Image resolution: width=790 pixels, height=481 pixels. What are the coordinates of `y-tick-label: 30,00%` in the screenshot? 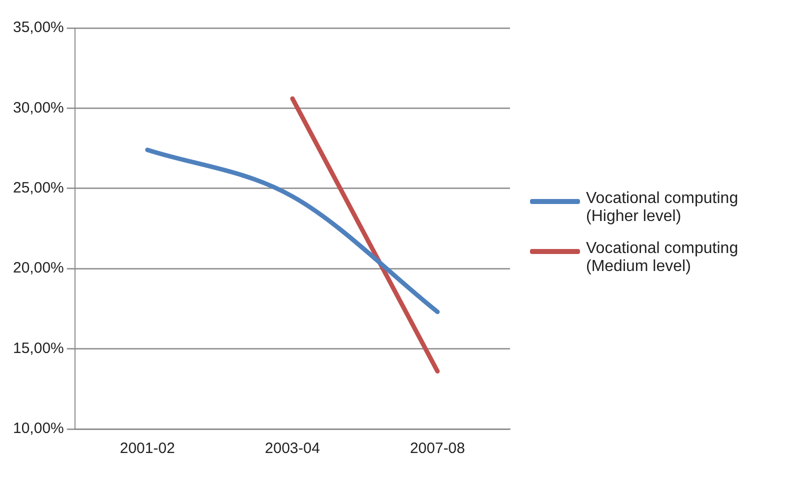 It's located at (38, 107).